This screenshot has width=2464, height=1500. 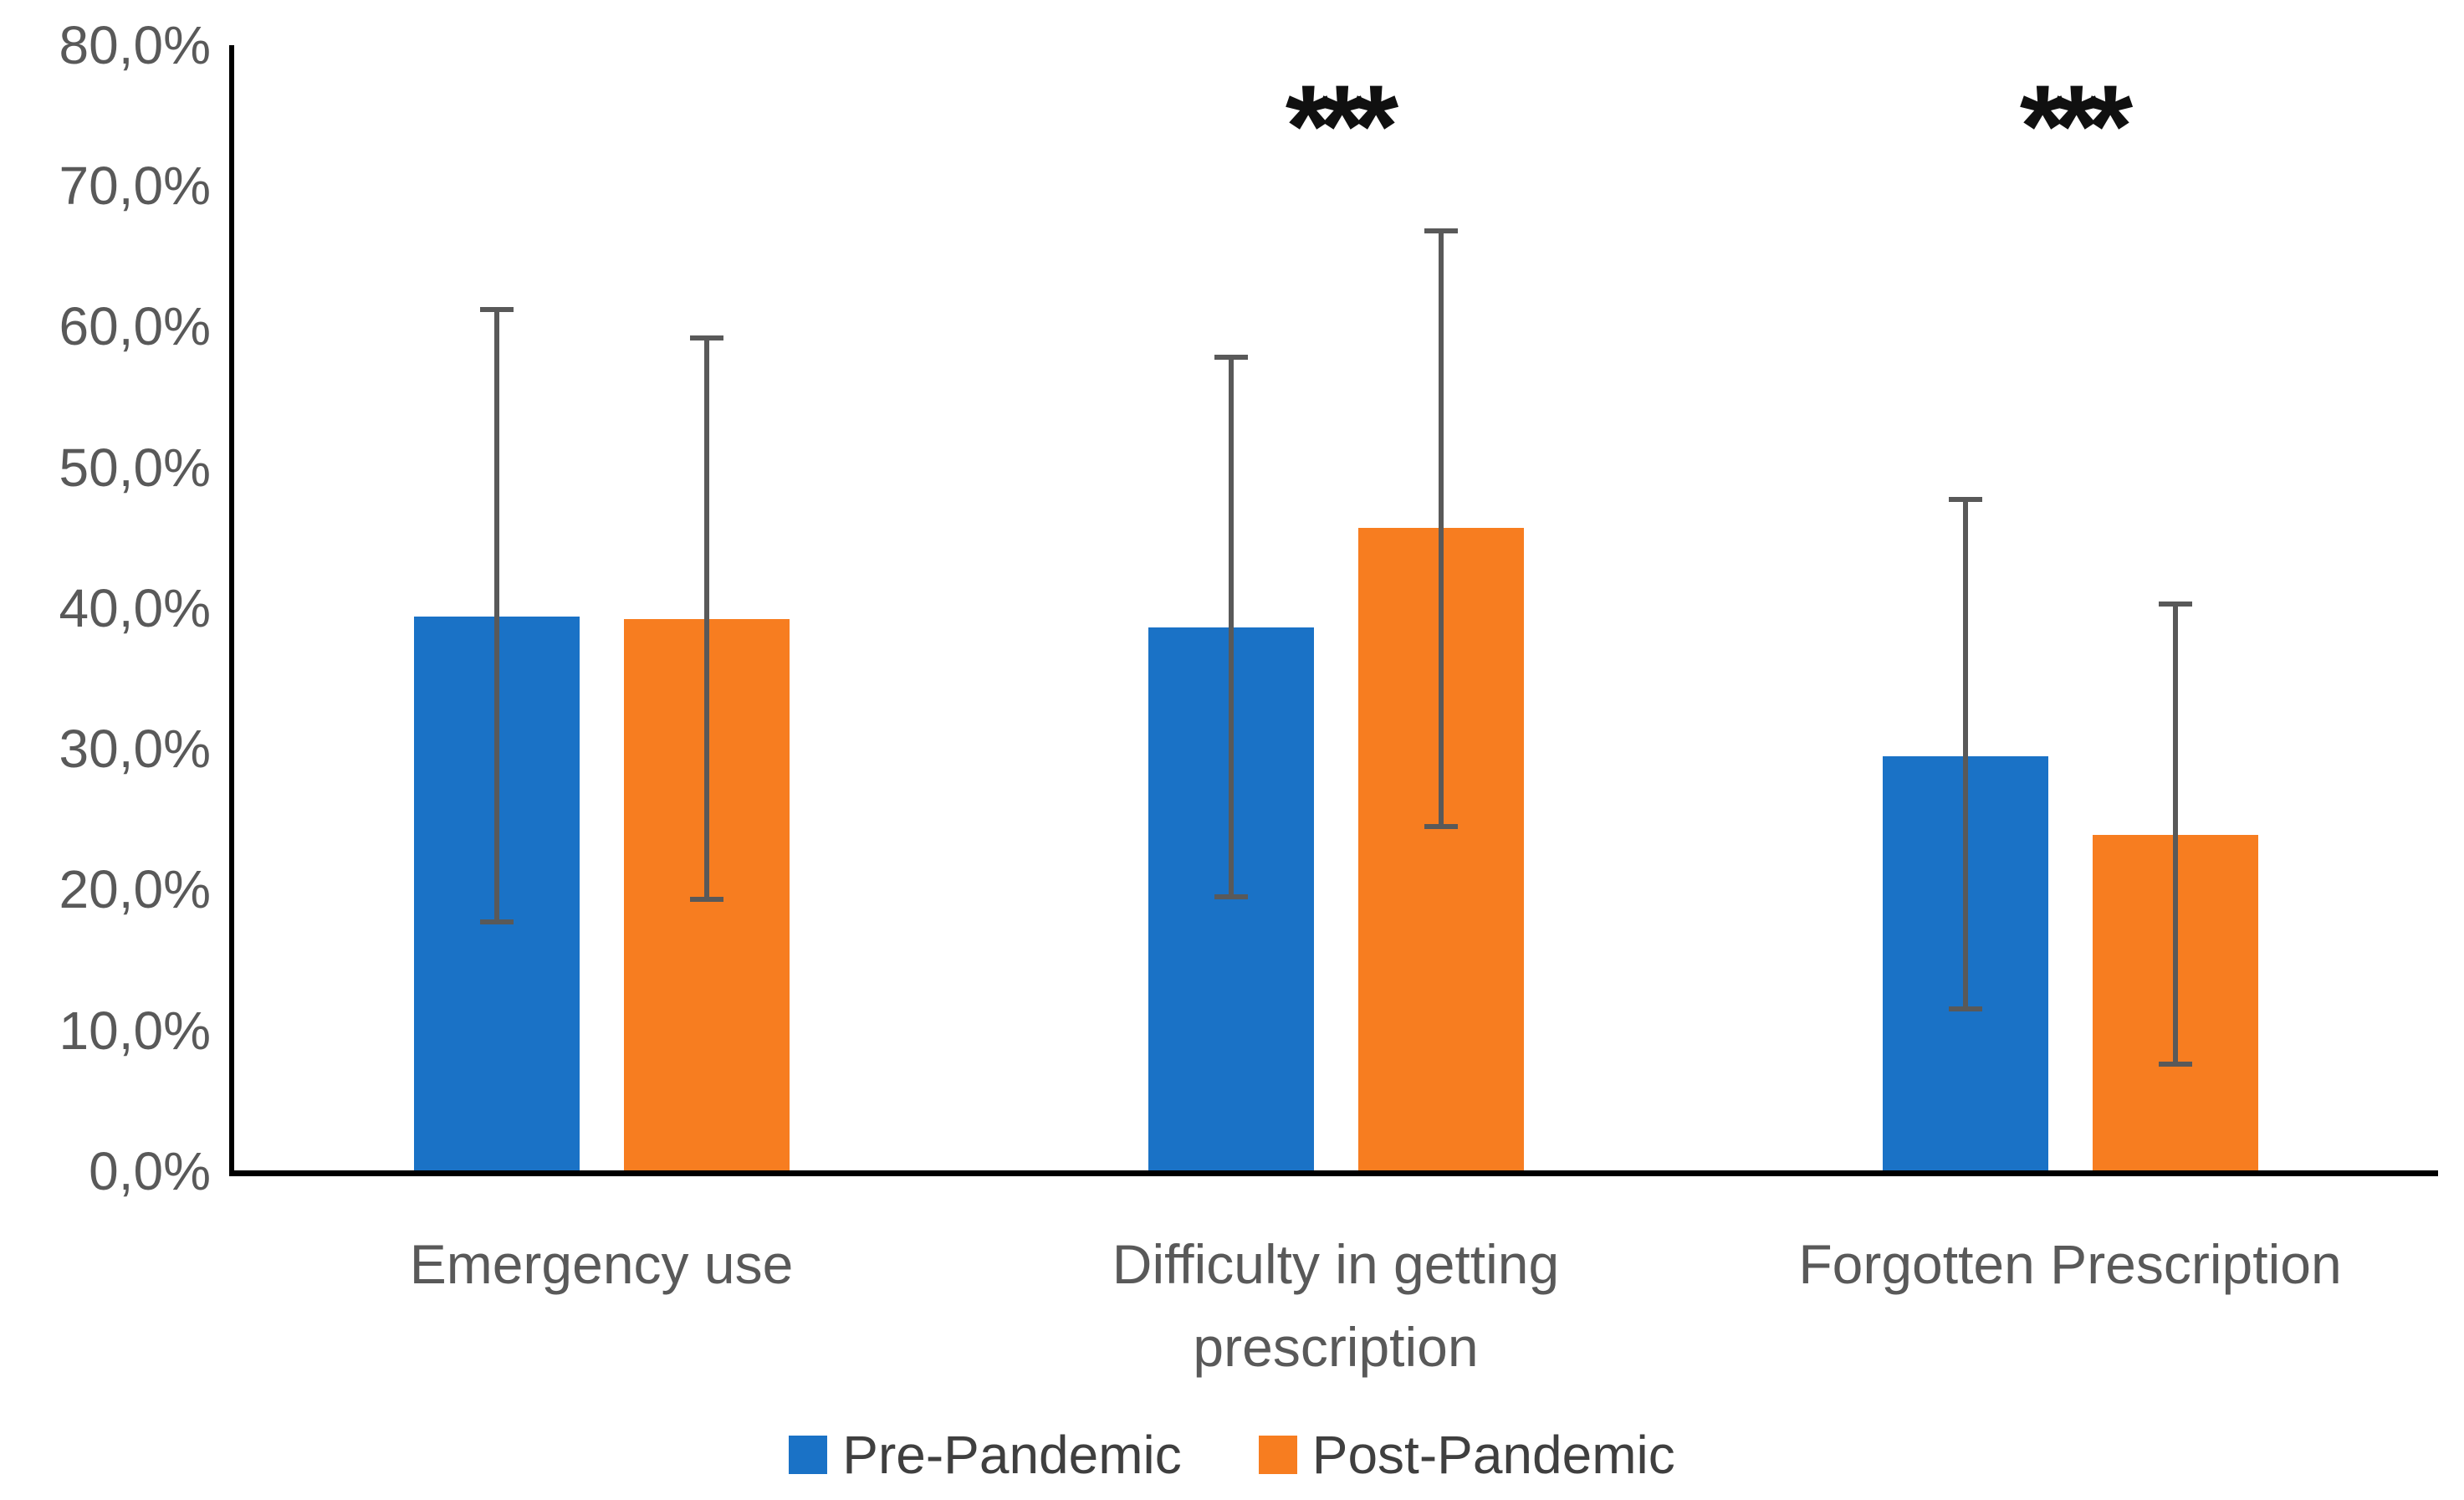 I want to click on y-axis-tick-label: 30,0%, so click(x=135, y=749).